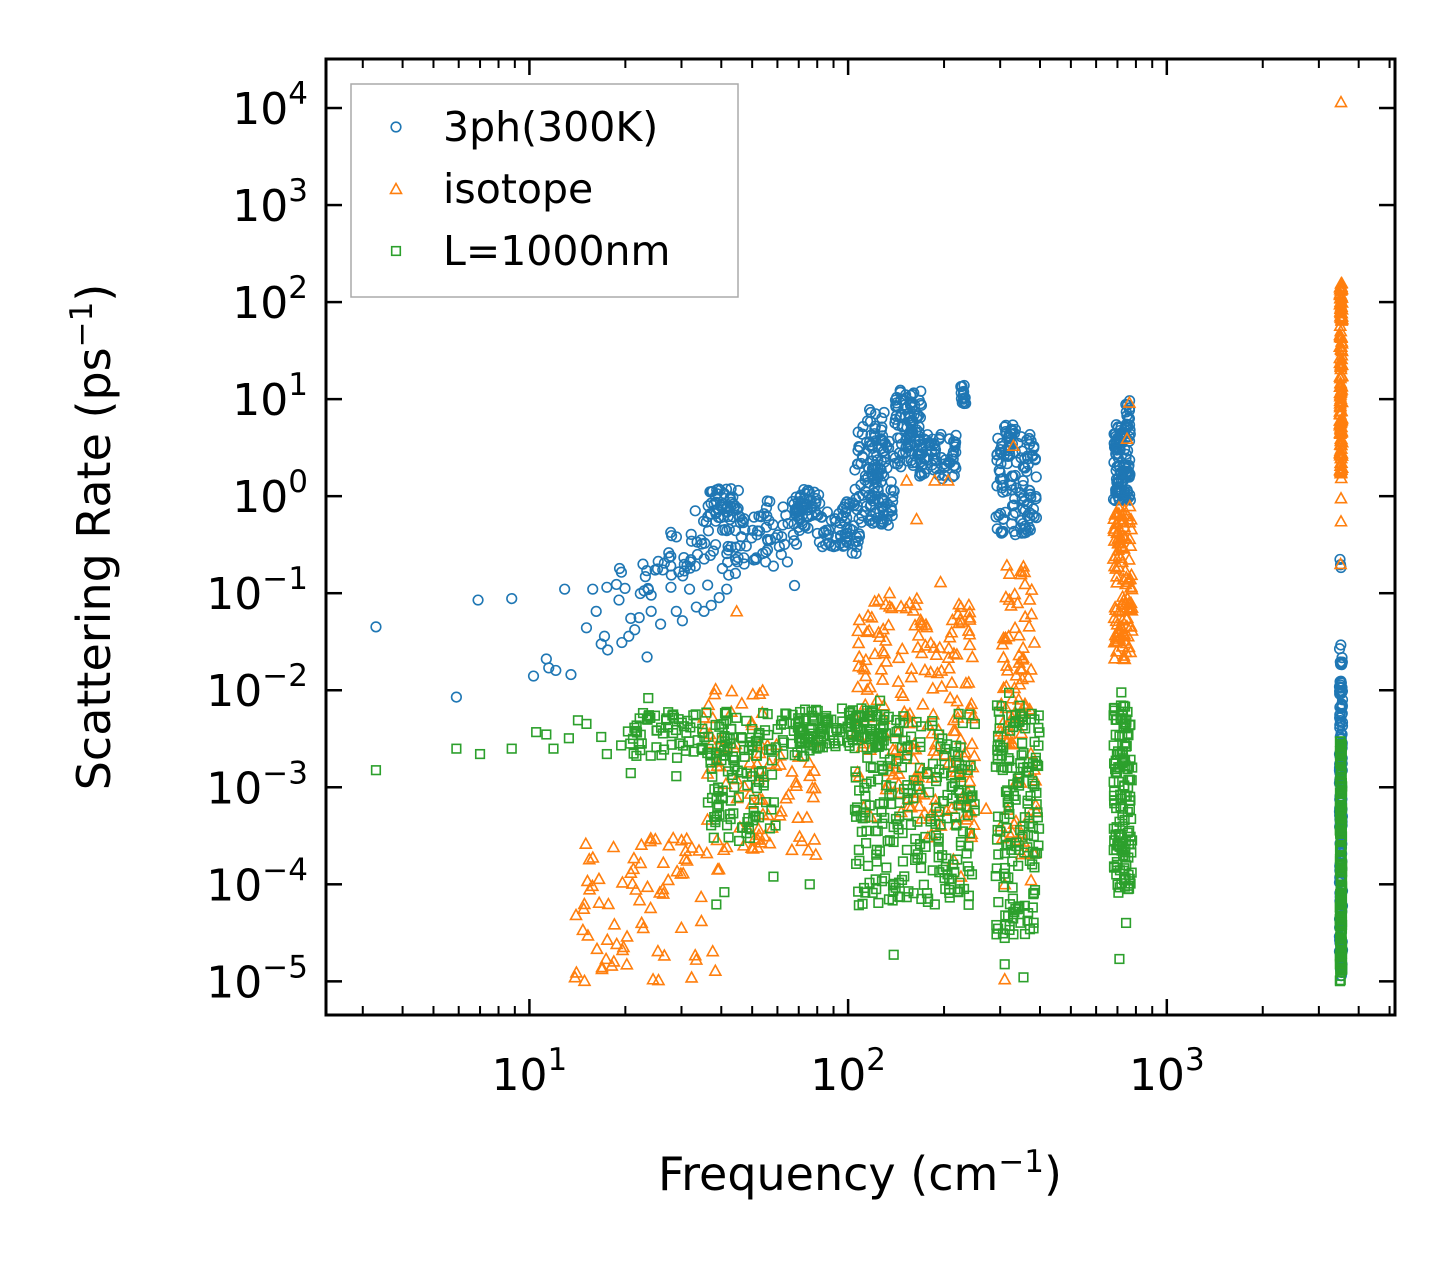 This screenshot has width=1455, height=1265. I want to click on legend-item: L=1000nm, so click(530, 251).